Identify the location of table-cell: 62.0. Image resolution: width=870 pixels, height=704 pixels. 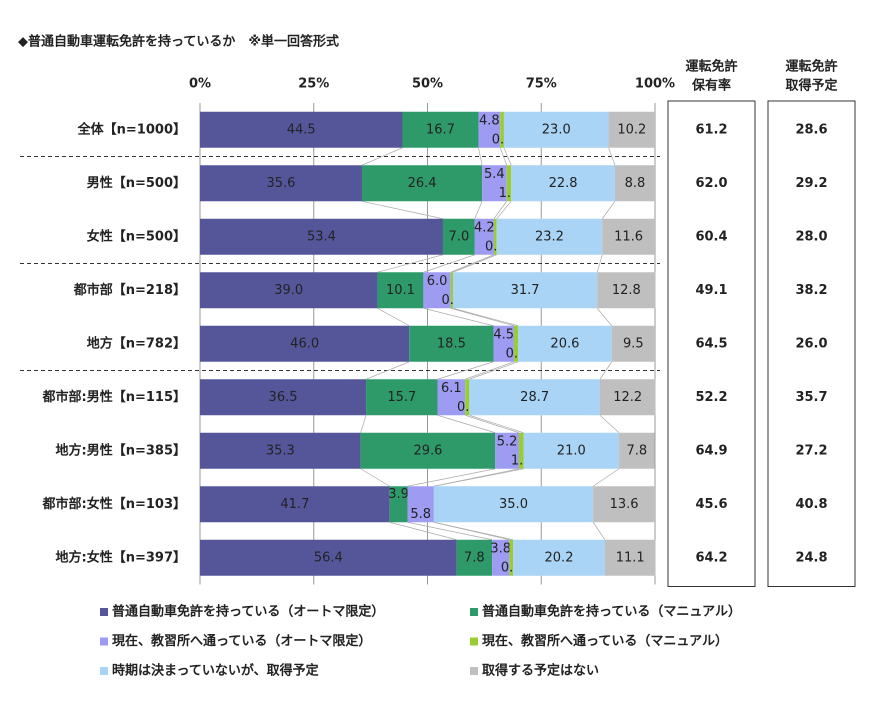
(711, 183).